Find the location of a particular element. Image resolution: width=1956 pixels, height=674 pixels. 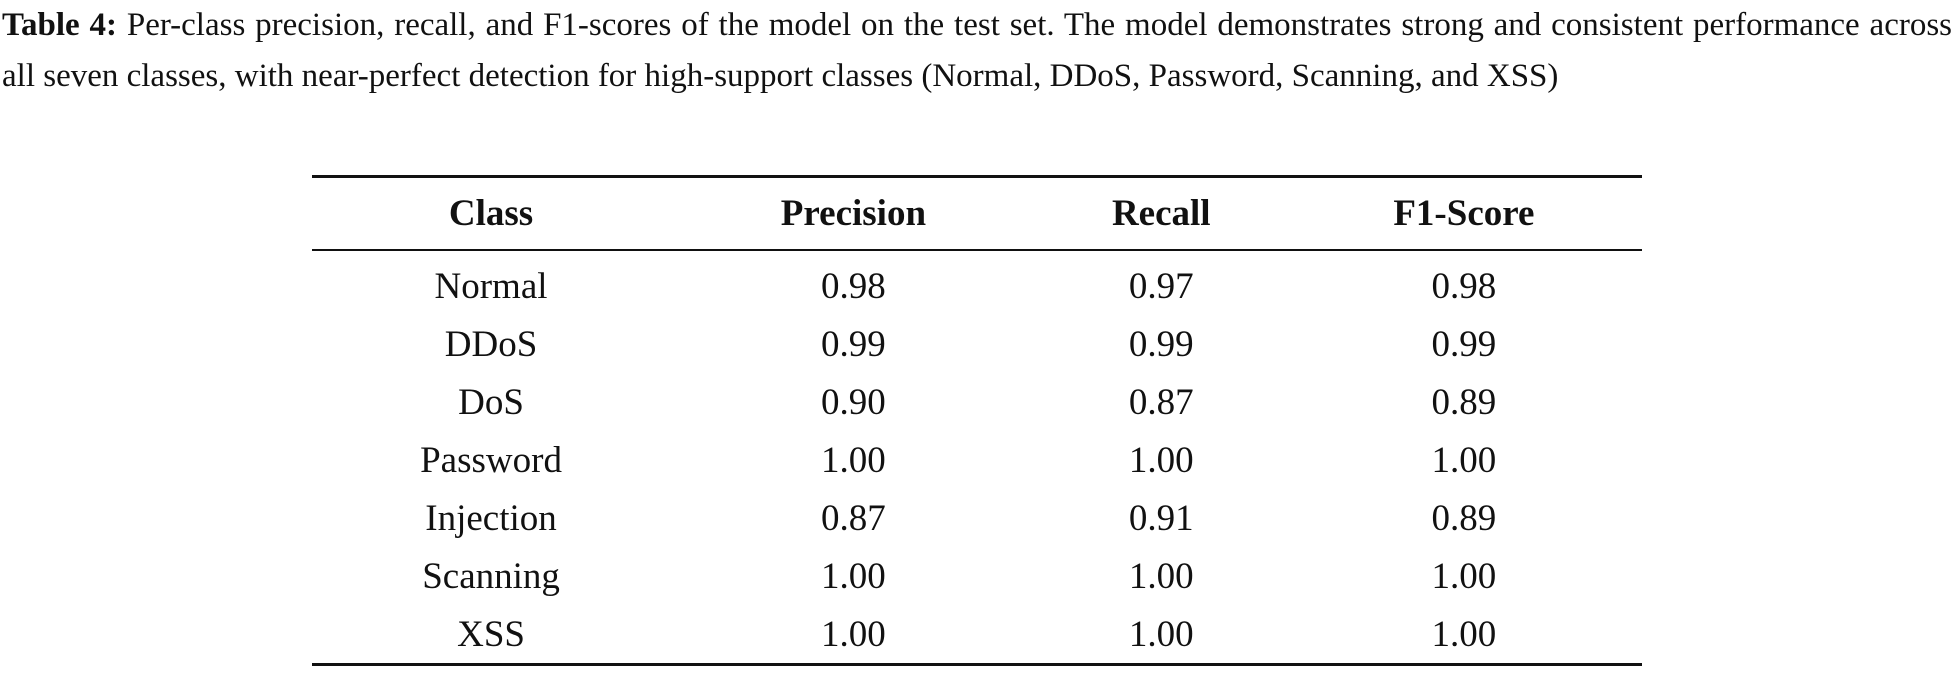

table-cell: XSS is located at coordinates (491, 635).